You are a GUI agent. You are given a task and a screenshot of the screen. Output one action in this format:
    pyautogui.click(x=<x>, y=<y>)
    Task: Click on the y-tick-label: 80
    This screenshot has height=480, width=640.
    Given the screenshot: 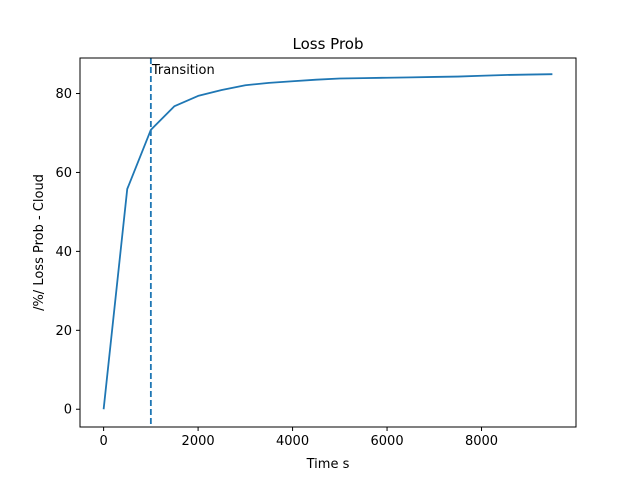 What is the action you would take?
    pyautogui.click(x=63, y=94)
    